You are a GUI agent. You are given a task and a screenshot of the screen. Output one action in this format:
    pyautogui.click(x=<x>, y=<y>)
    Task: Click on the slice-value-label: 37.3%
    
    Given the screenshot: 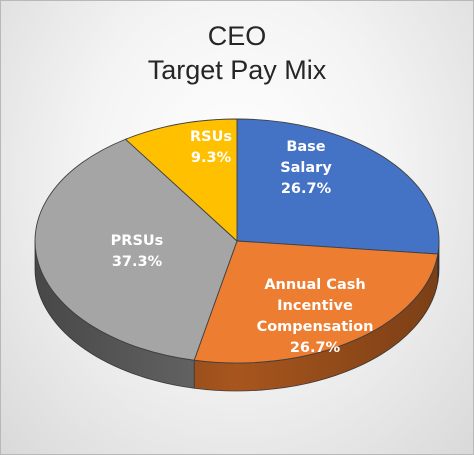 What is the action you would take?
    pyautogui.click(x=137, y=262)
    